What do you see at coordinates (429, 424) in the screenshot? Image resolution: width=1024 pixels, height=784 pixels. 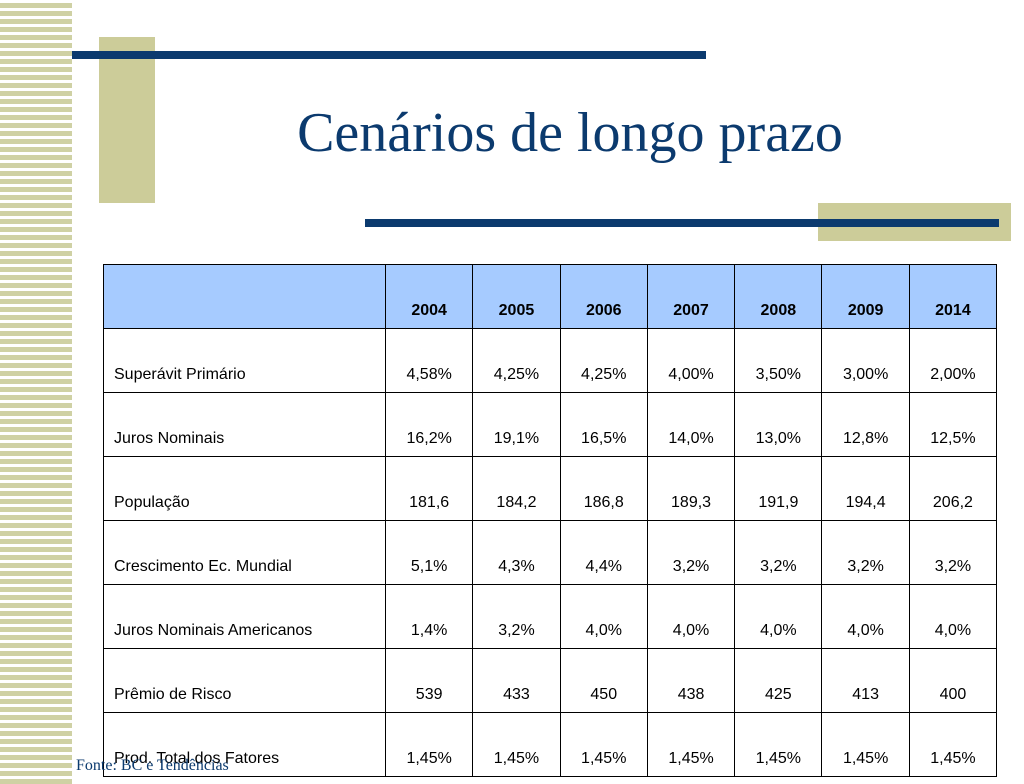 I see `table-cell: 16,2%` at bounding box center [429, 424].